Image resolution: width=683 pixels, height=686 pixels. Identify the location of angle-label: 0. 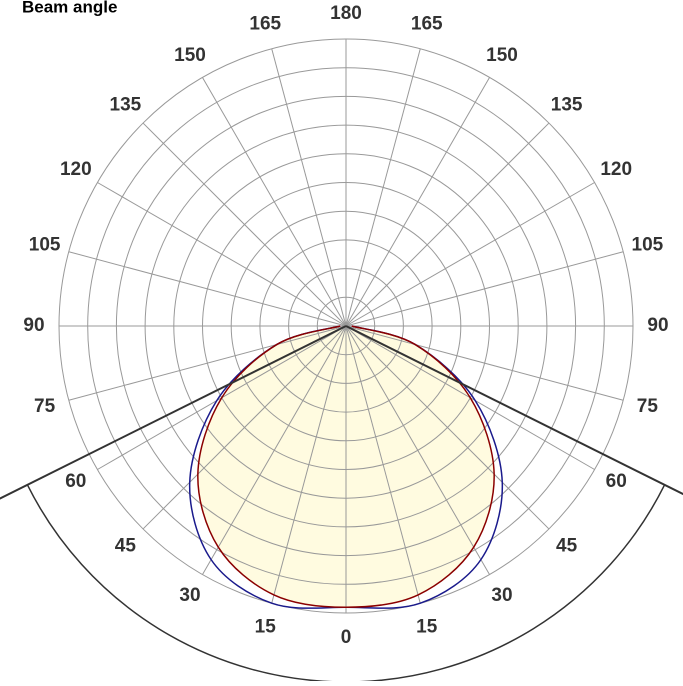
(346, 637).